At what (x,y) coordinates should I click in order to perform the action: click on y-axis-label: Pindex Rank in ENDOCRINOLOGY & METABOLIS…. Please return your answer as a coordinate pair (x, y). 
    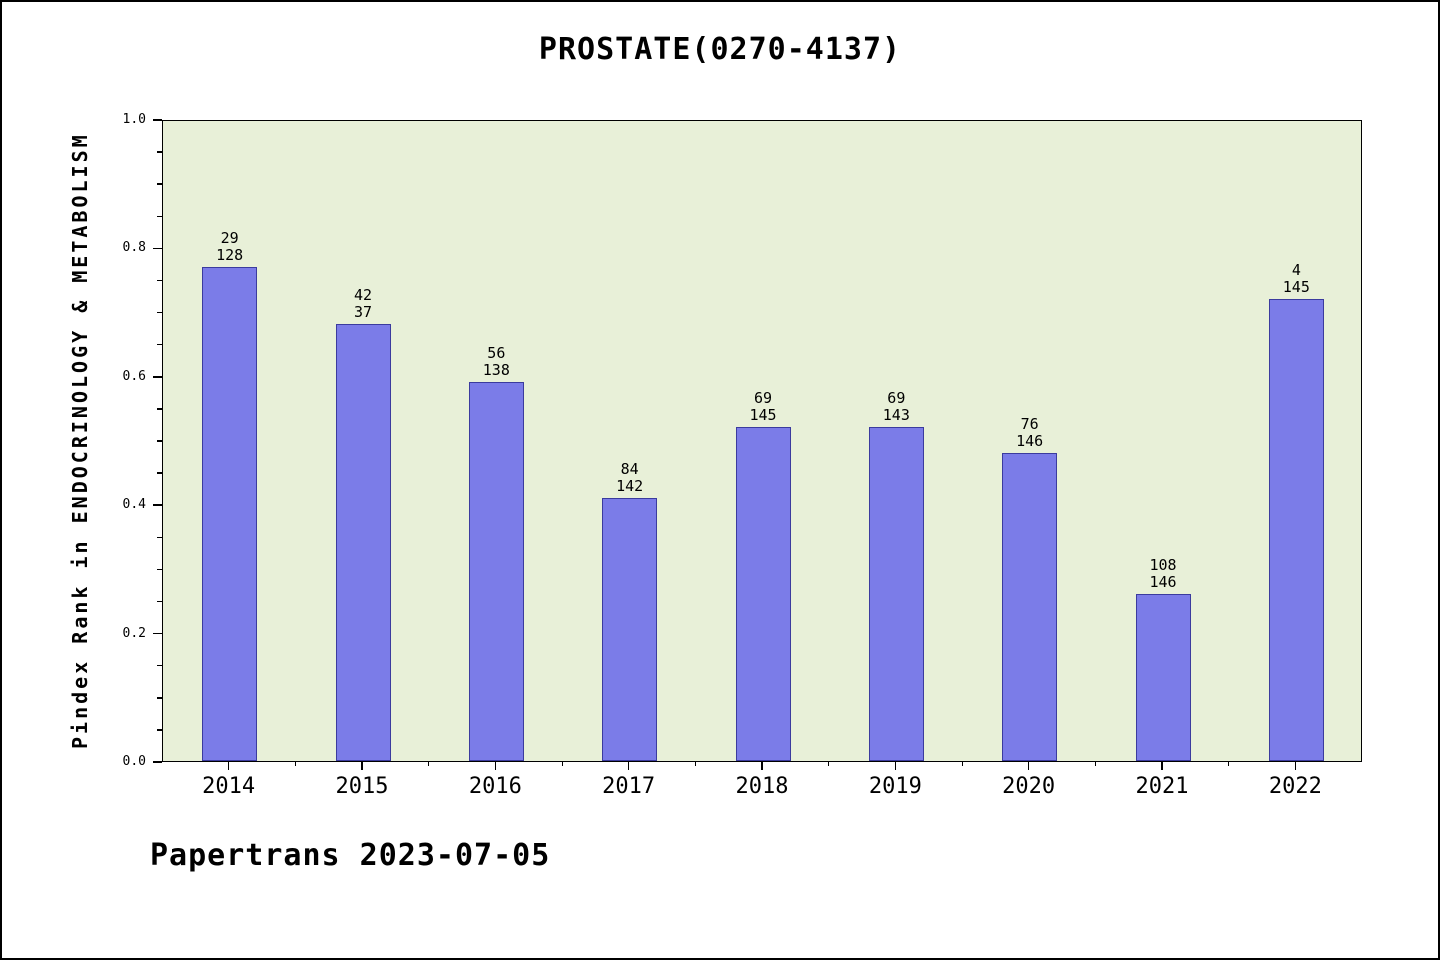
    Looking at the image, I should click on (80, 441).